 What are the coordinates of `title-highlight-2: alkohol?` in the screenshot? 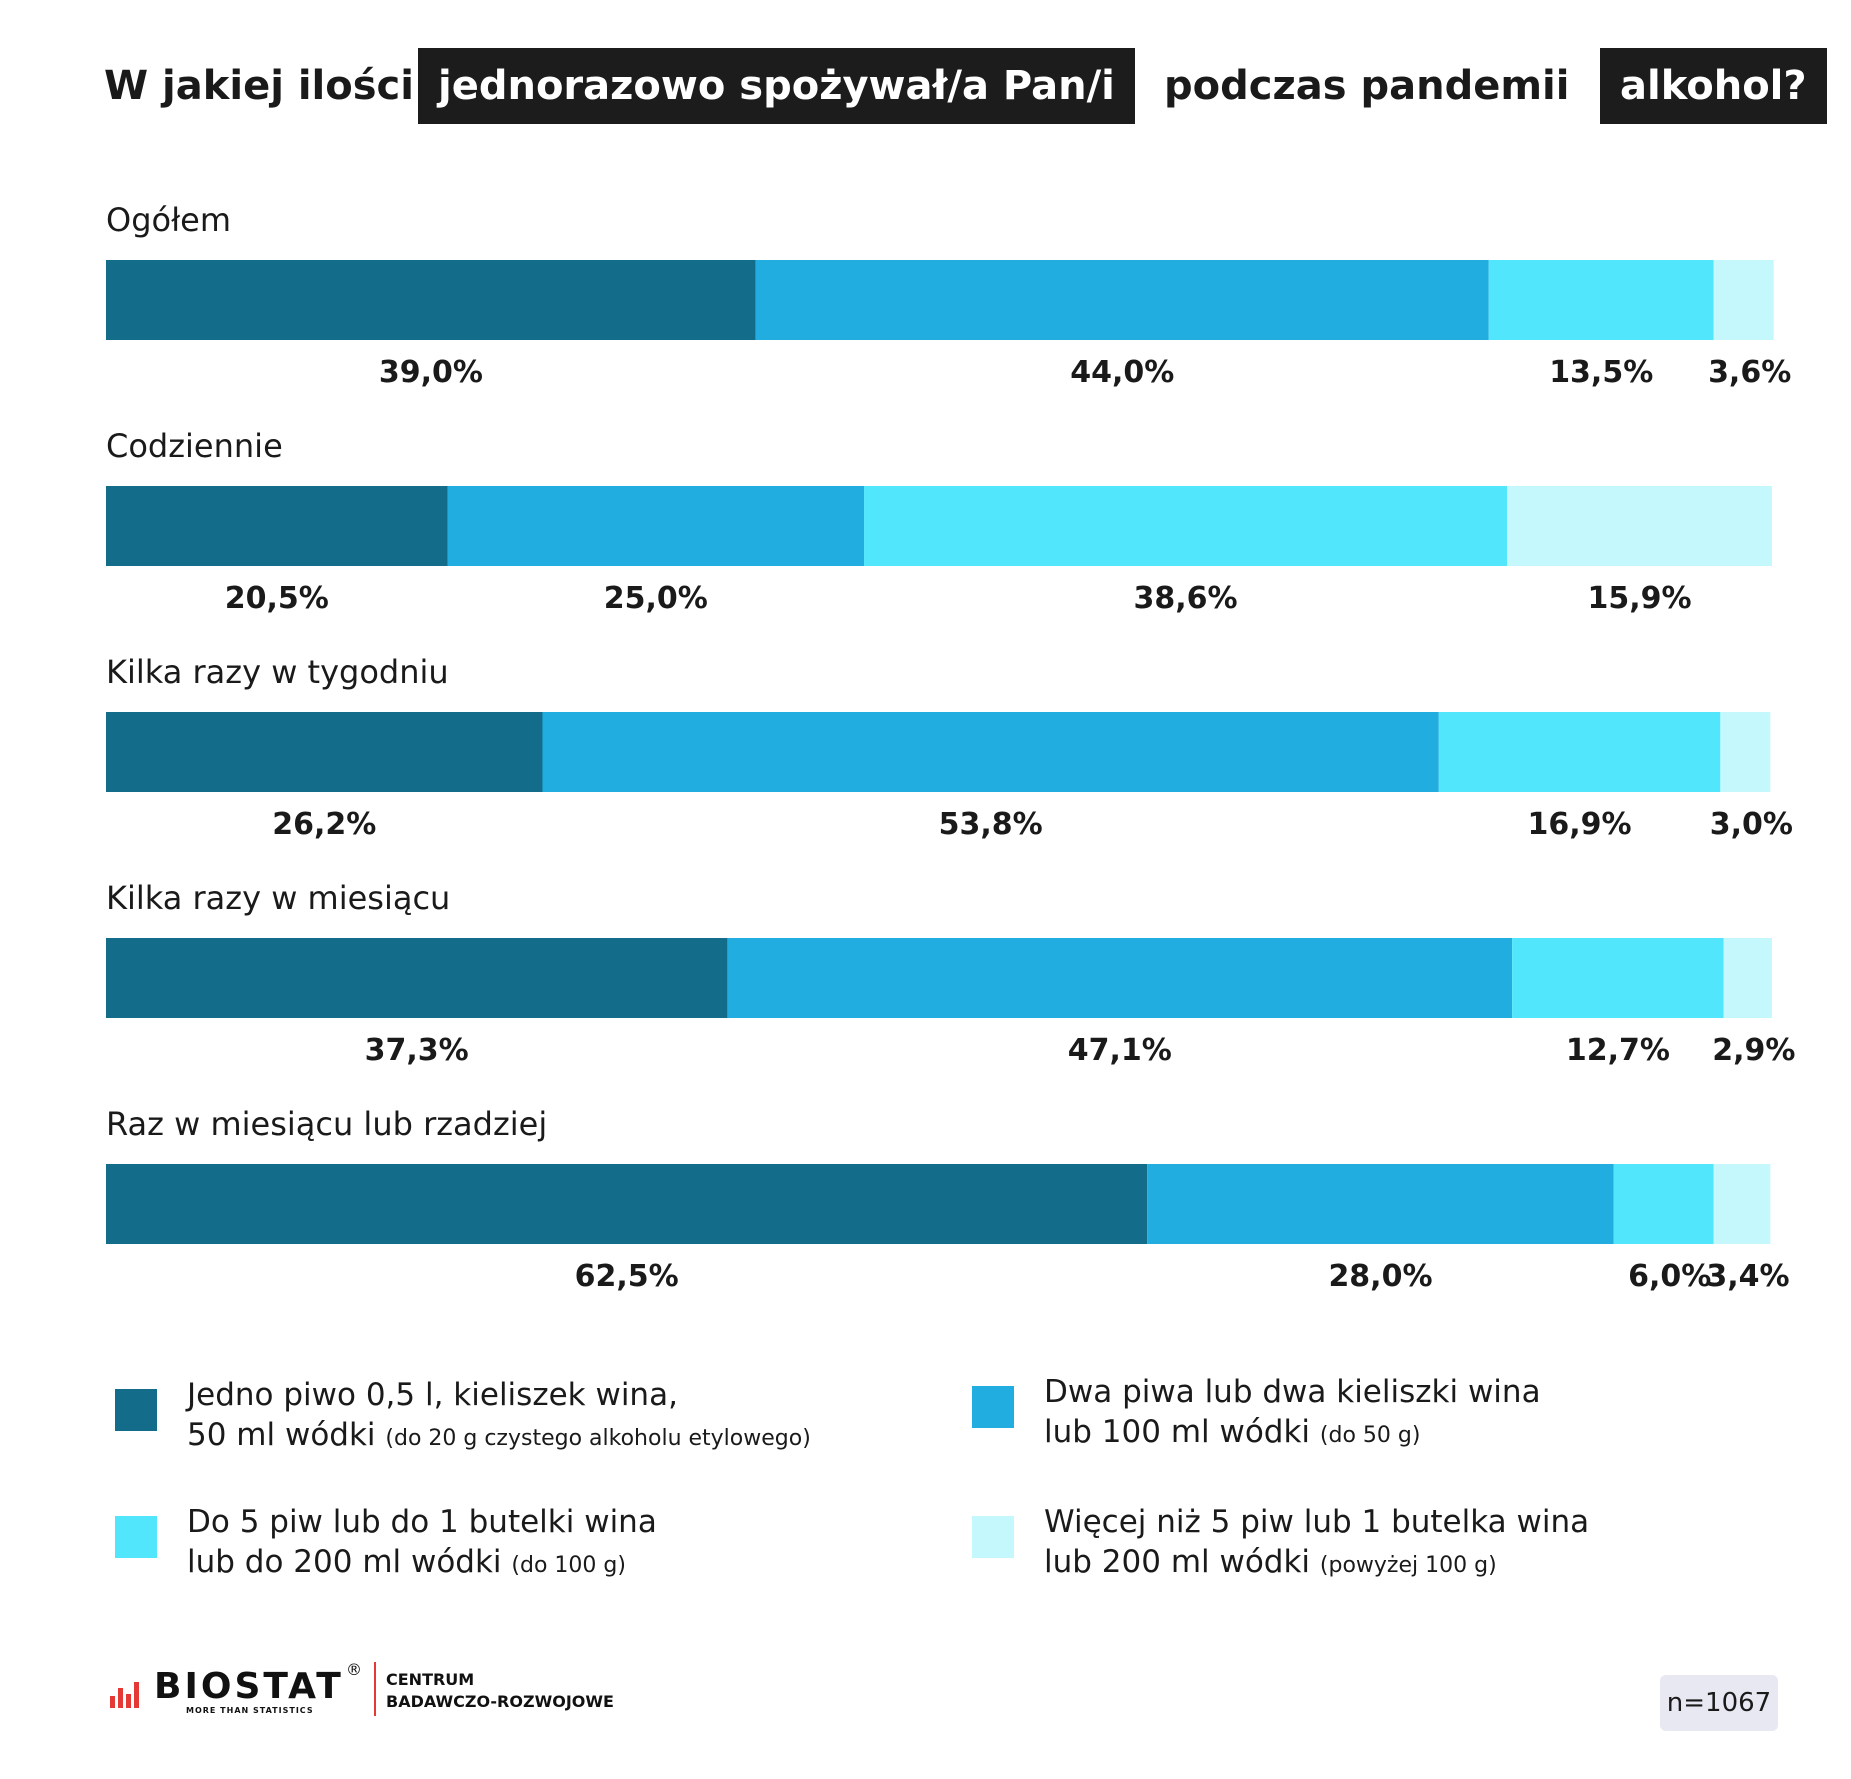 It's located at (1713, 86).